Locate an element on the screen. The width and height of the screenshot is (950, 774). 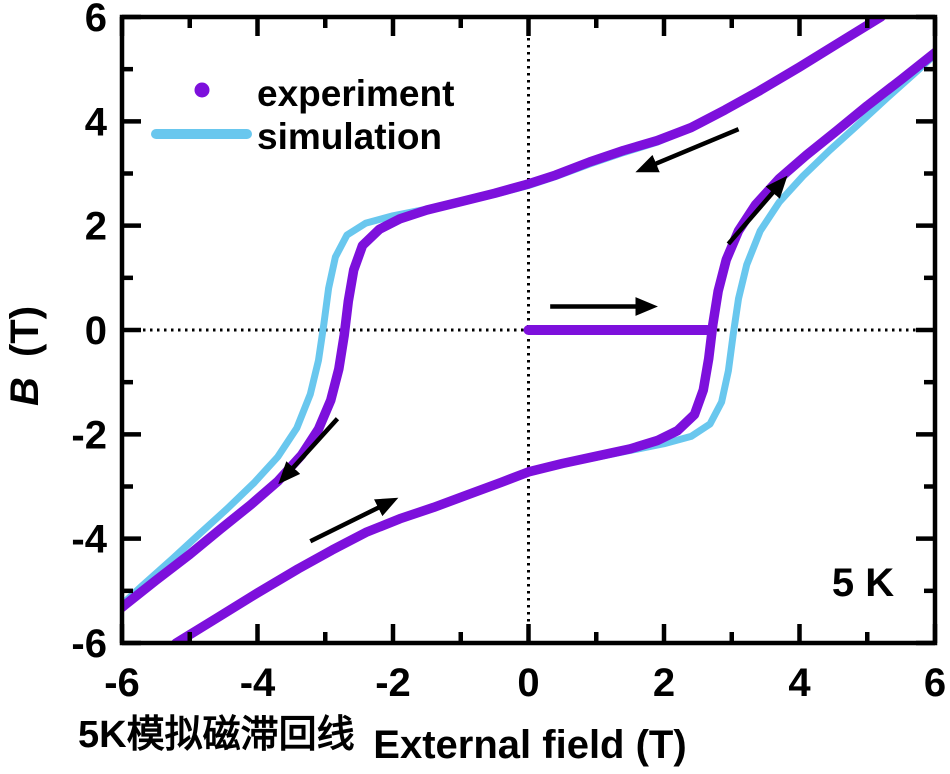
legend-label-simulation: simulation is located at coordinates (349, 136).